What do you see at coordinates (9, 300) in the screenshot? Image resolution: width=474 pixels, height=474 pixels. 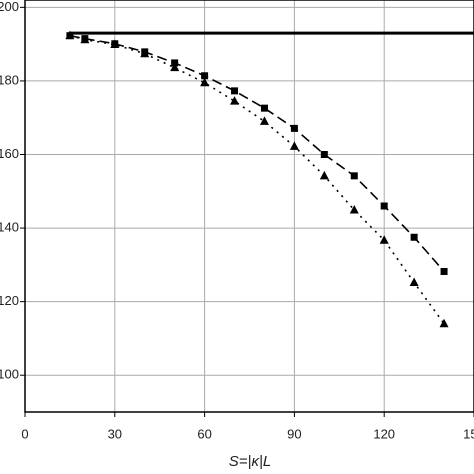 I see `y-tick-label: 120` at bounding box center [9, 300].